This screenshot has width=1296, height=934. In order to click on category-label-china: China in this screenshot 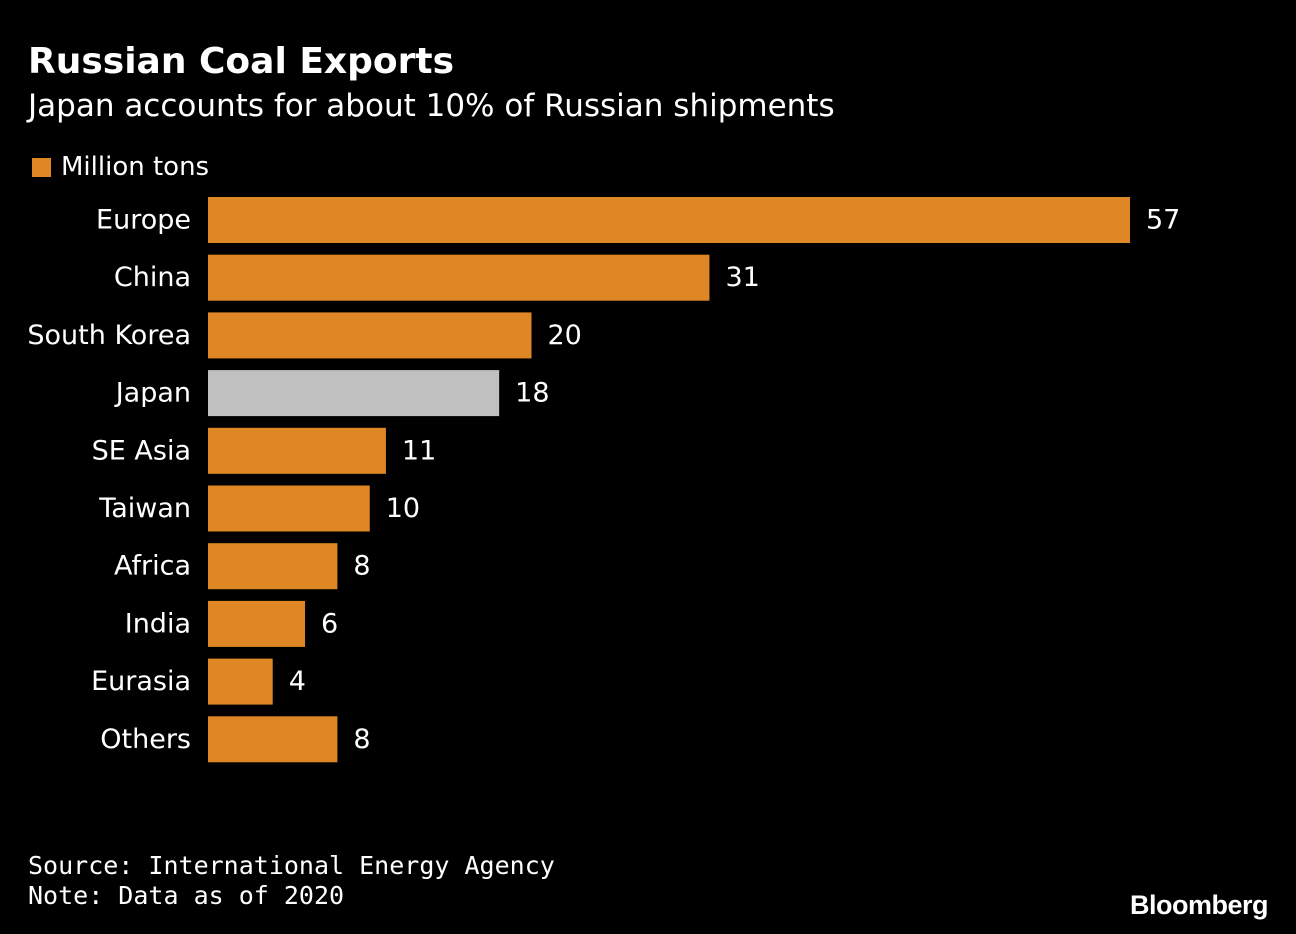, I will do `click(152, 277)`.